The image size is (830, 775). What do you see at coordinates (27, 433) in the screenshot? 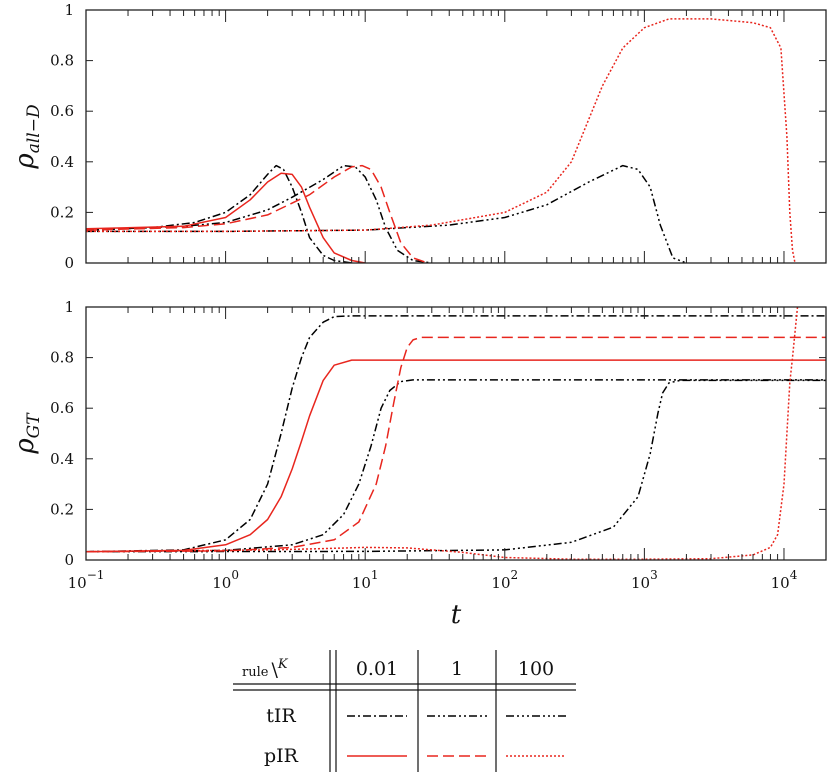
I see `y-axis-title: ρGT` at bounding box center [27, 433].